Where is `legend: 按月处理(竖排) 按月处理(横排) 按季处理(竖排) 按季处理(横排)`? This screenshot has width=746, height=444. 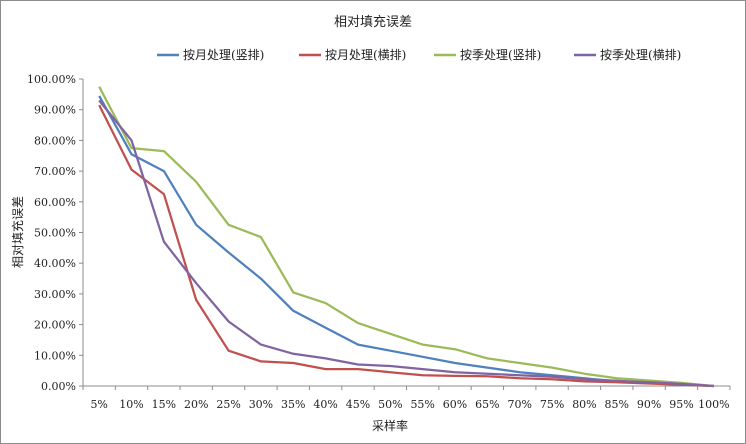 legend: 按月处理(竖排) 按月处理(横排) 按季处理(竖排) 按季处理(横排) is located at coordinates (419, 55).